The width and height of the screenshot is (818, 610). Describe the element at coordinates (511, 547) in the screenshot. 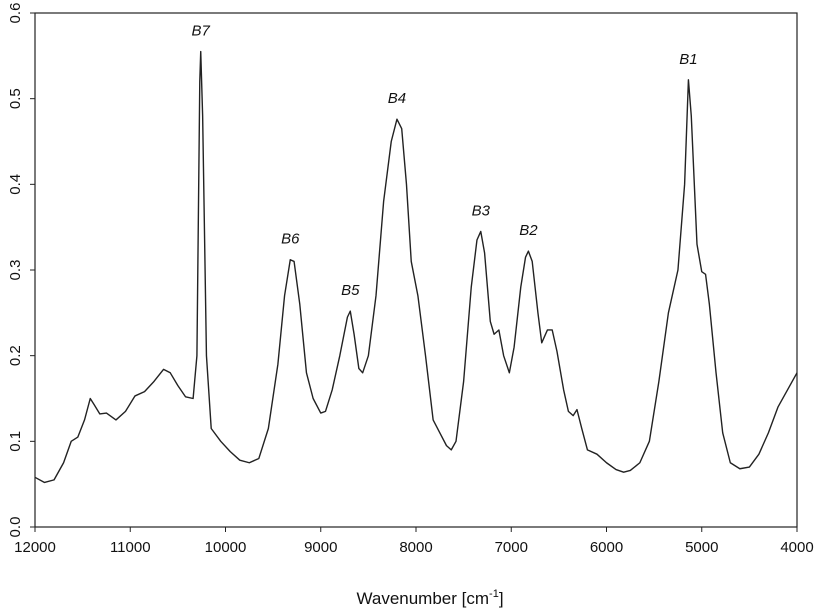

I see `x-tick-label: 7000` at that location.